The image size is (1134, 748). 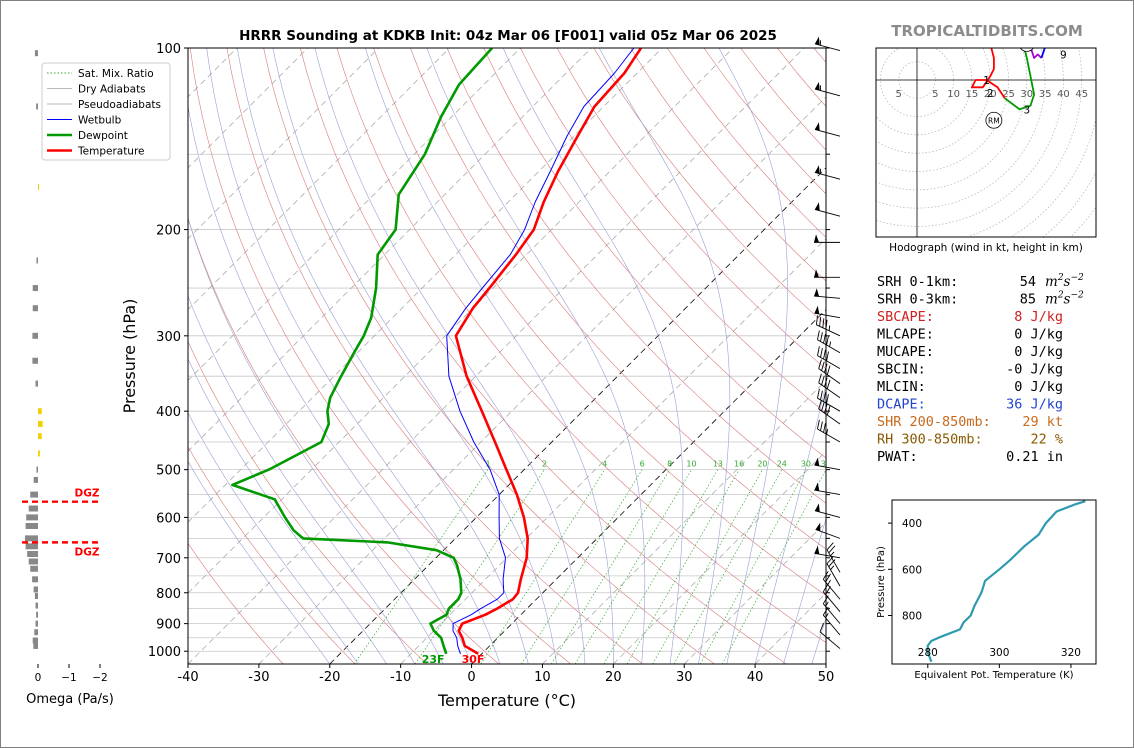 What do you see at coordinates (1038, 317) in the screenshot?
I see `index-value: 8 J/kg` at bounding box center [1038, 317].